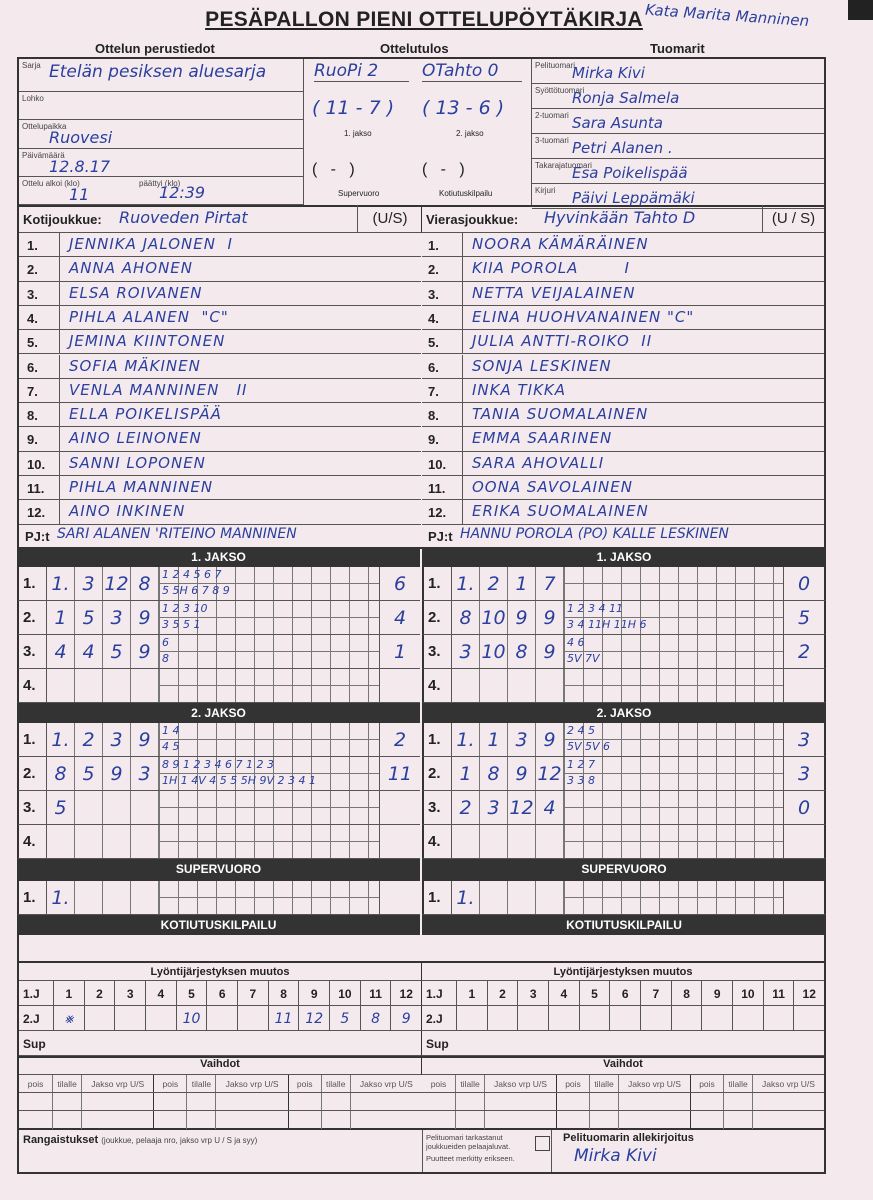 The height and width of the screenshot is (1200, 873). What do you see at coordinates (400, 774) in the screenshot?
I see `inning-total: 11` at bounding box center [400, 774].